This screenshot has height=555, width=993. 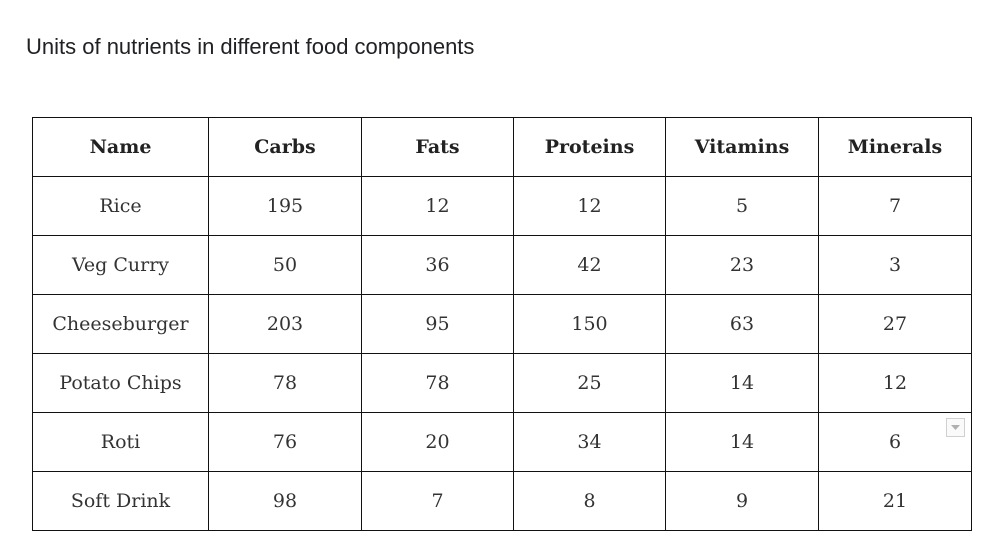 I want to click on table-cell: 150, so click(x=589, y=324).